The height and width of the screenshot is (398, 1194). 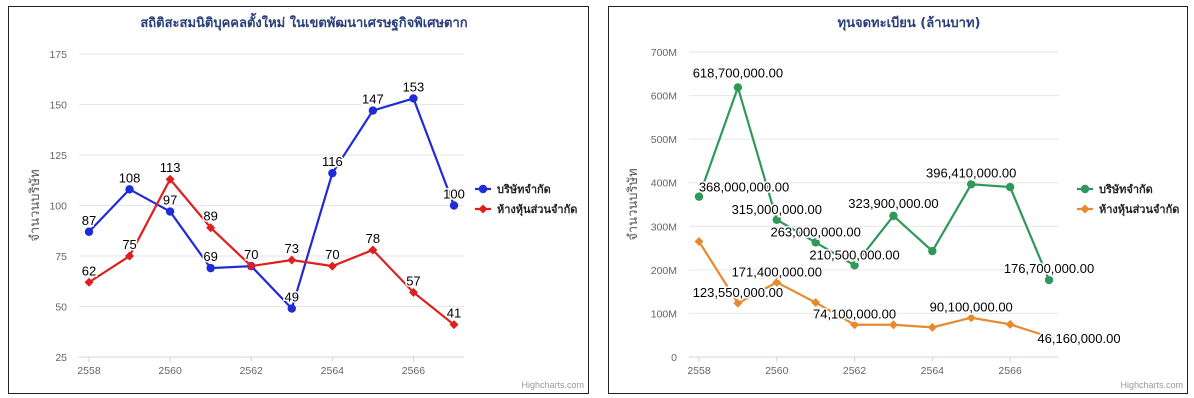 What do you see at coordinates (738, 292) in the screenshot?
I see `data-label: 123,550,000.00` at bounding box center [738, 292].